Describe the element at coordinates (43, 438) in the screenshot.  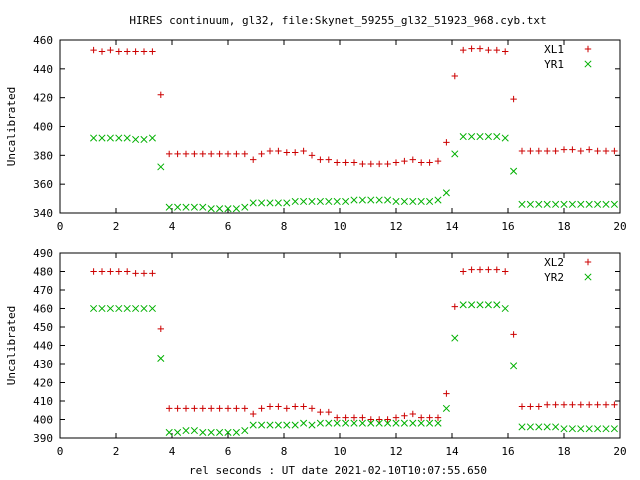
I see `y-tick-label-2-0: 390` at that location.